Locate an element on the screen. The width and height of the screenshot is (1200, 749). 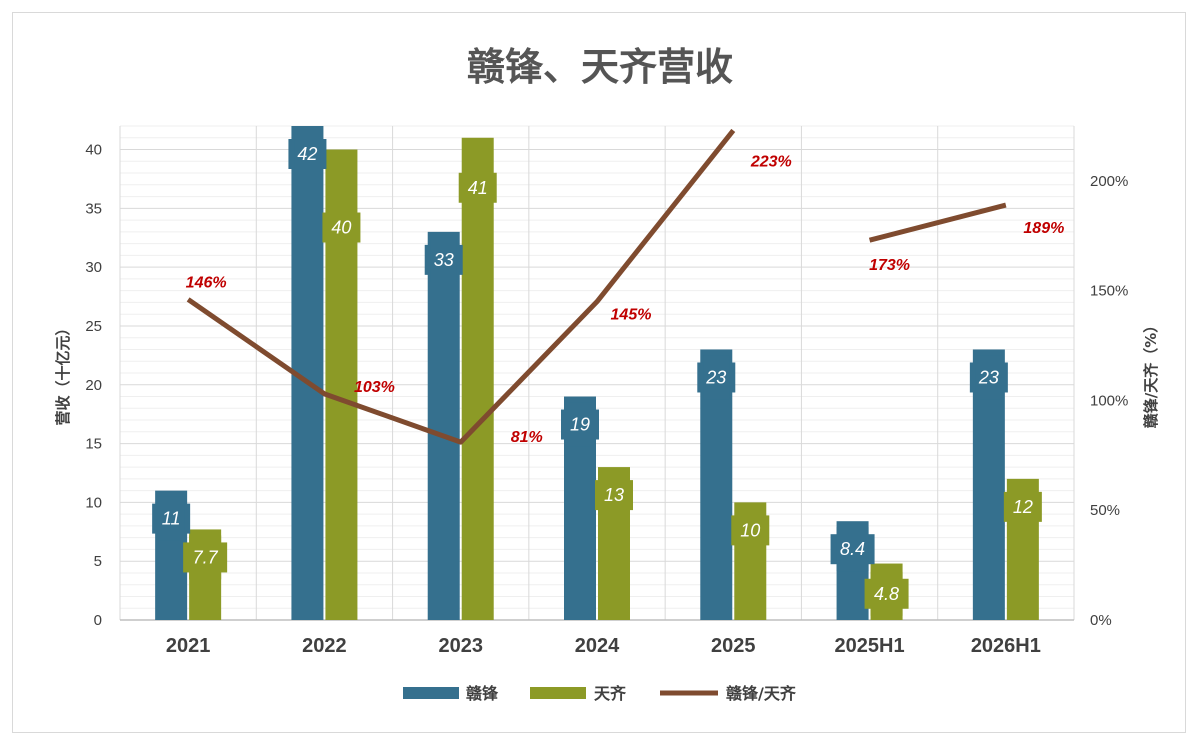
bar-data-label: 4.8 is located at coordinates (886, 593).